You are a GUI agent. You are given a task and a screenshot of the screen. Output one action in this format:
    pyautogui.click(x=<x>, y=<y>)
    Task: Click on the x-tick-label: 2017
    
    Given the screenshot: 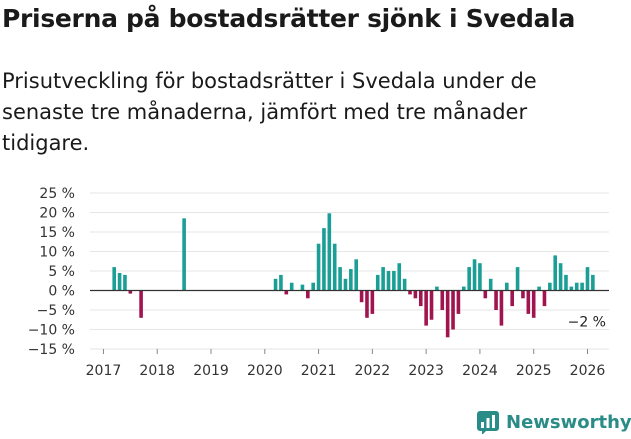 What is the action you would take?
    pyautogui.click(x=104, y=371)
    